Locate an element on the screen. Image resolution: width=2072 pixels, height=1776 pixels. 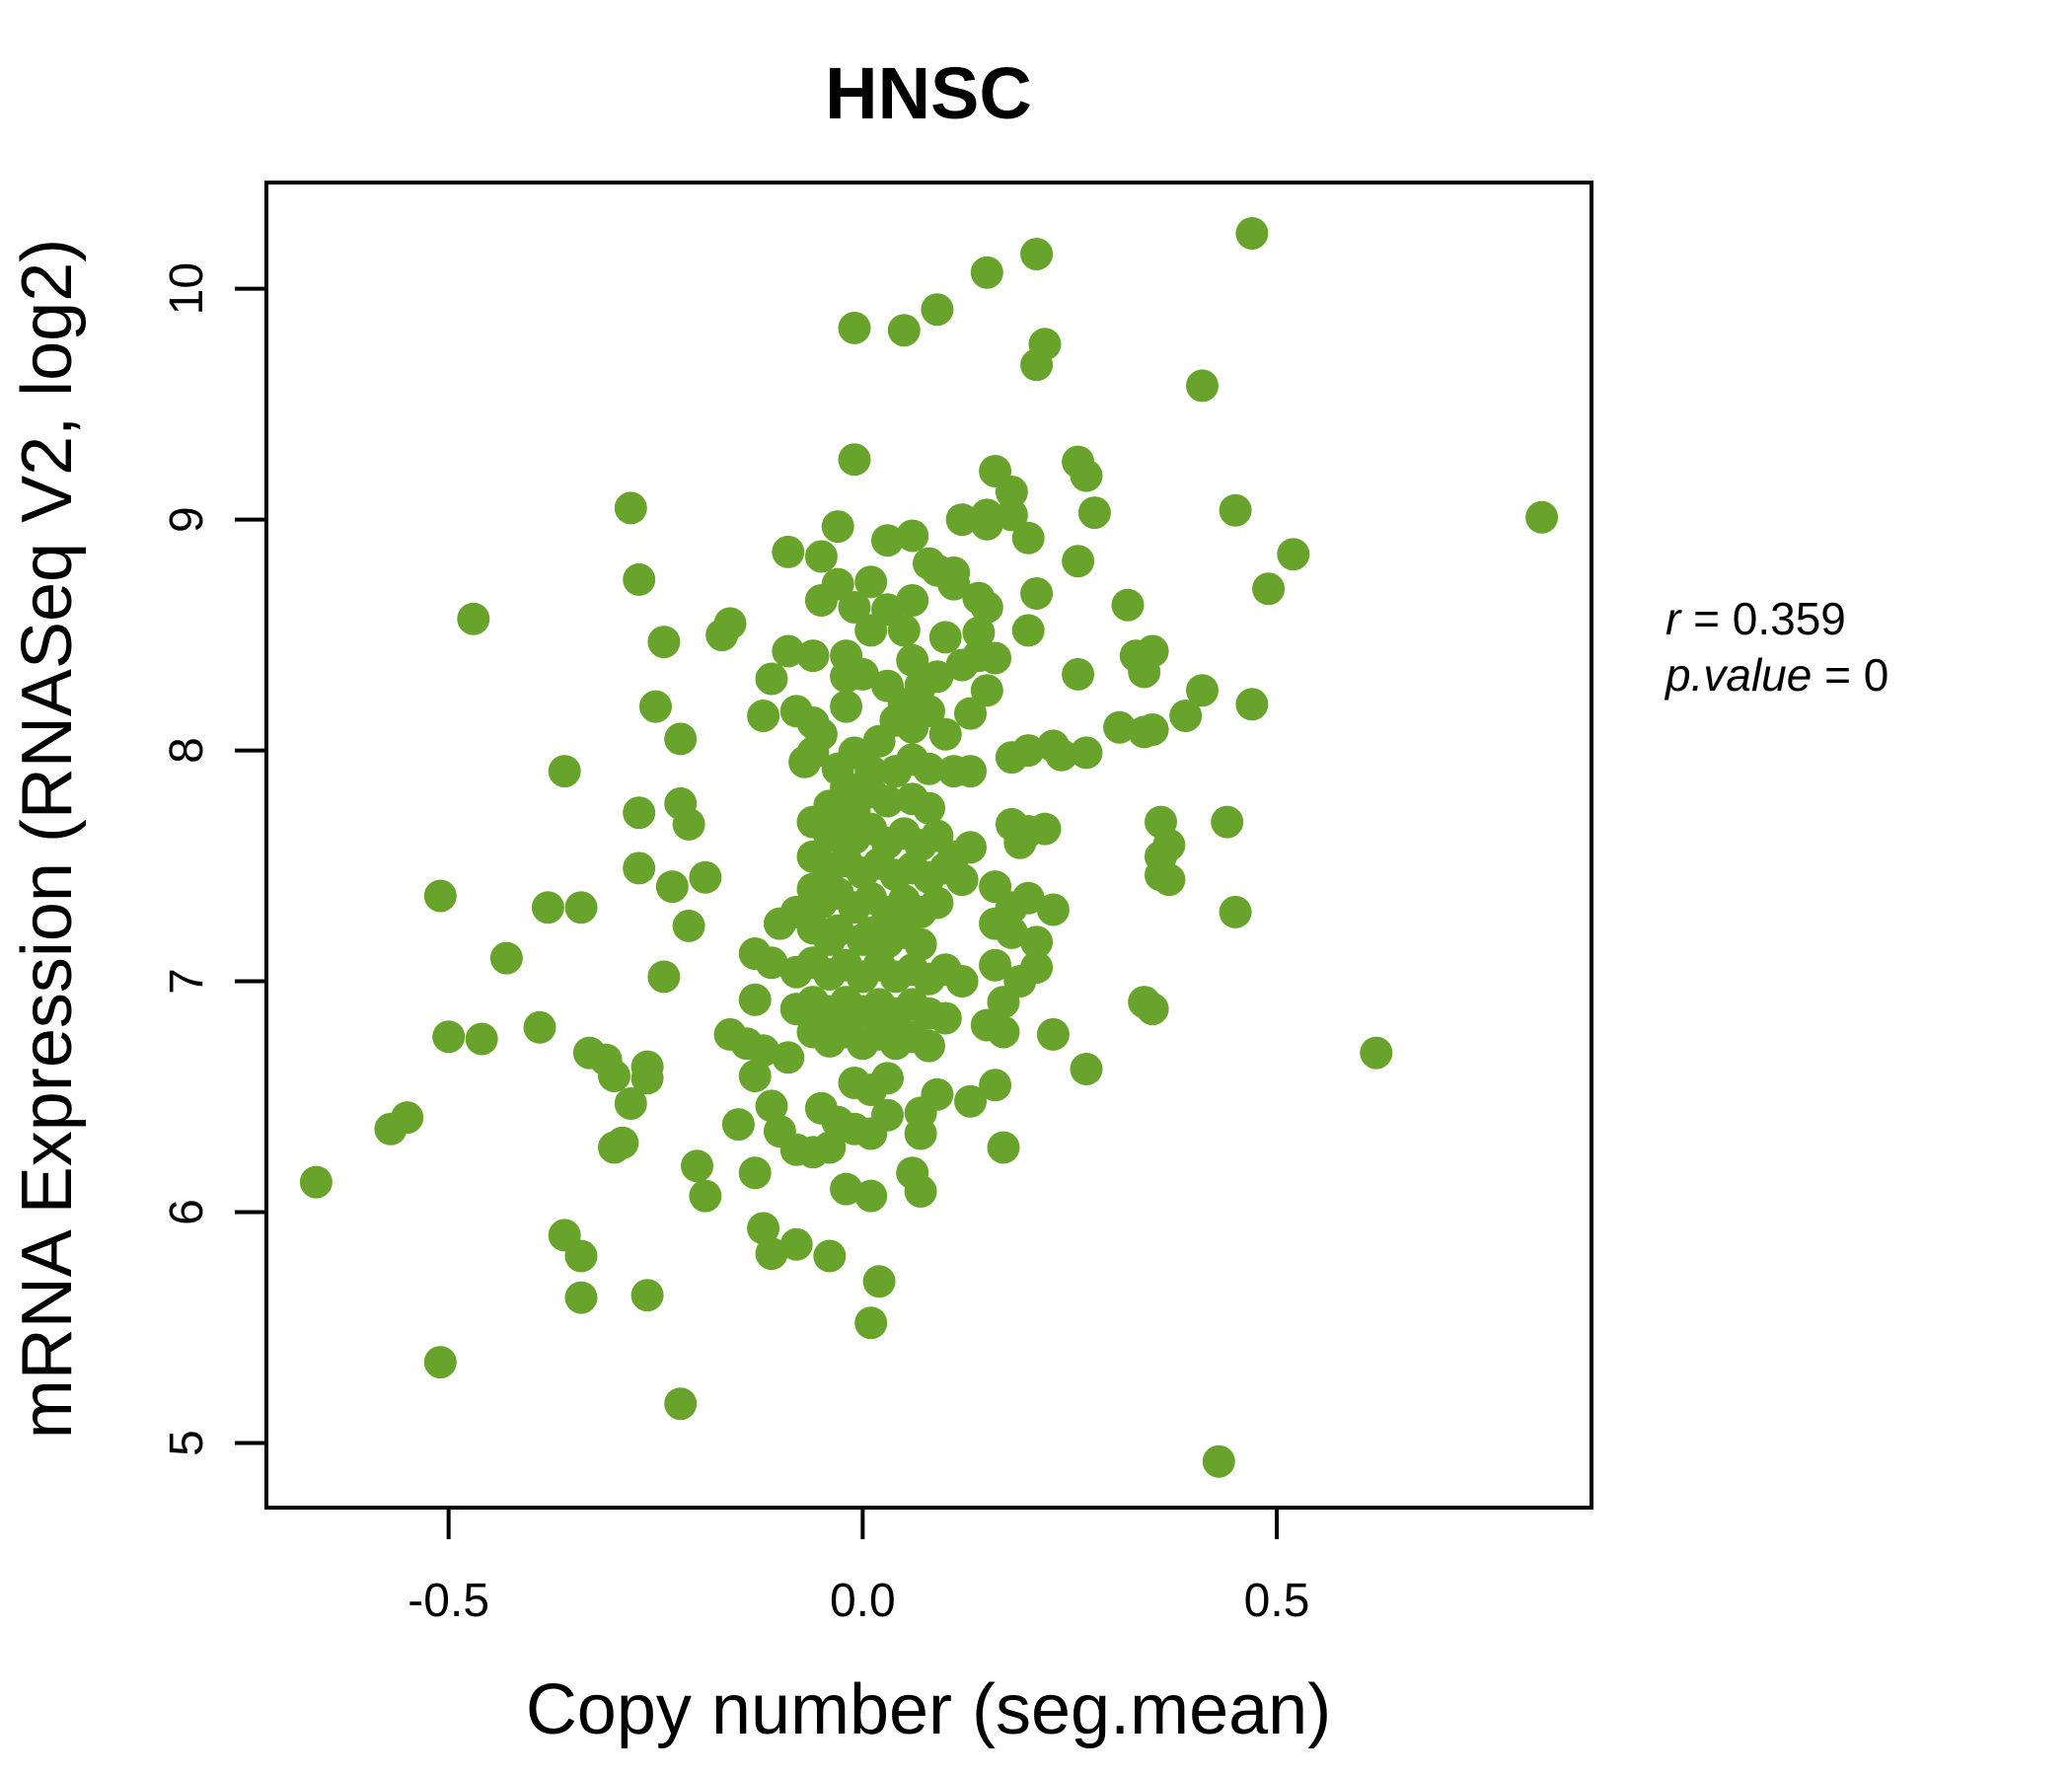
r-value-line: r = 0.359 is located at coordinates (1756, 618).